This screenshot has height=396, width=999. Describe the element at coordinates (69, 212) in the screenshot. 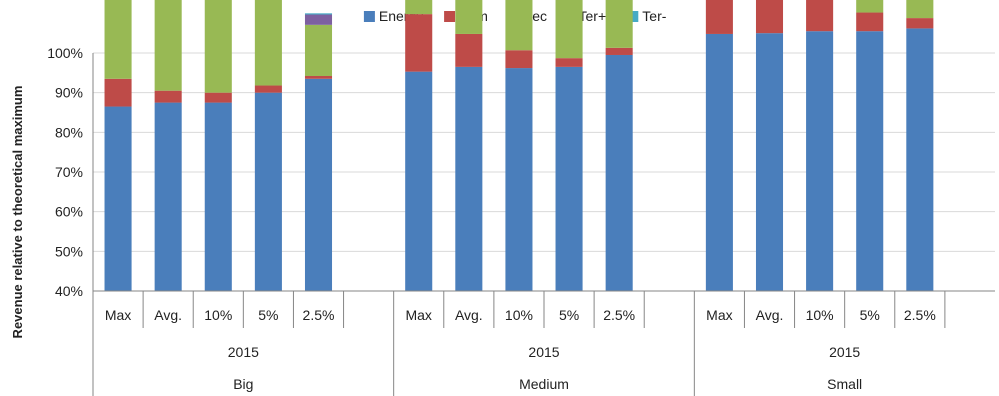

I see `y-tick-label: 60%` at that location.